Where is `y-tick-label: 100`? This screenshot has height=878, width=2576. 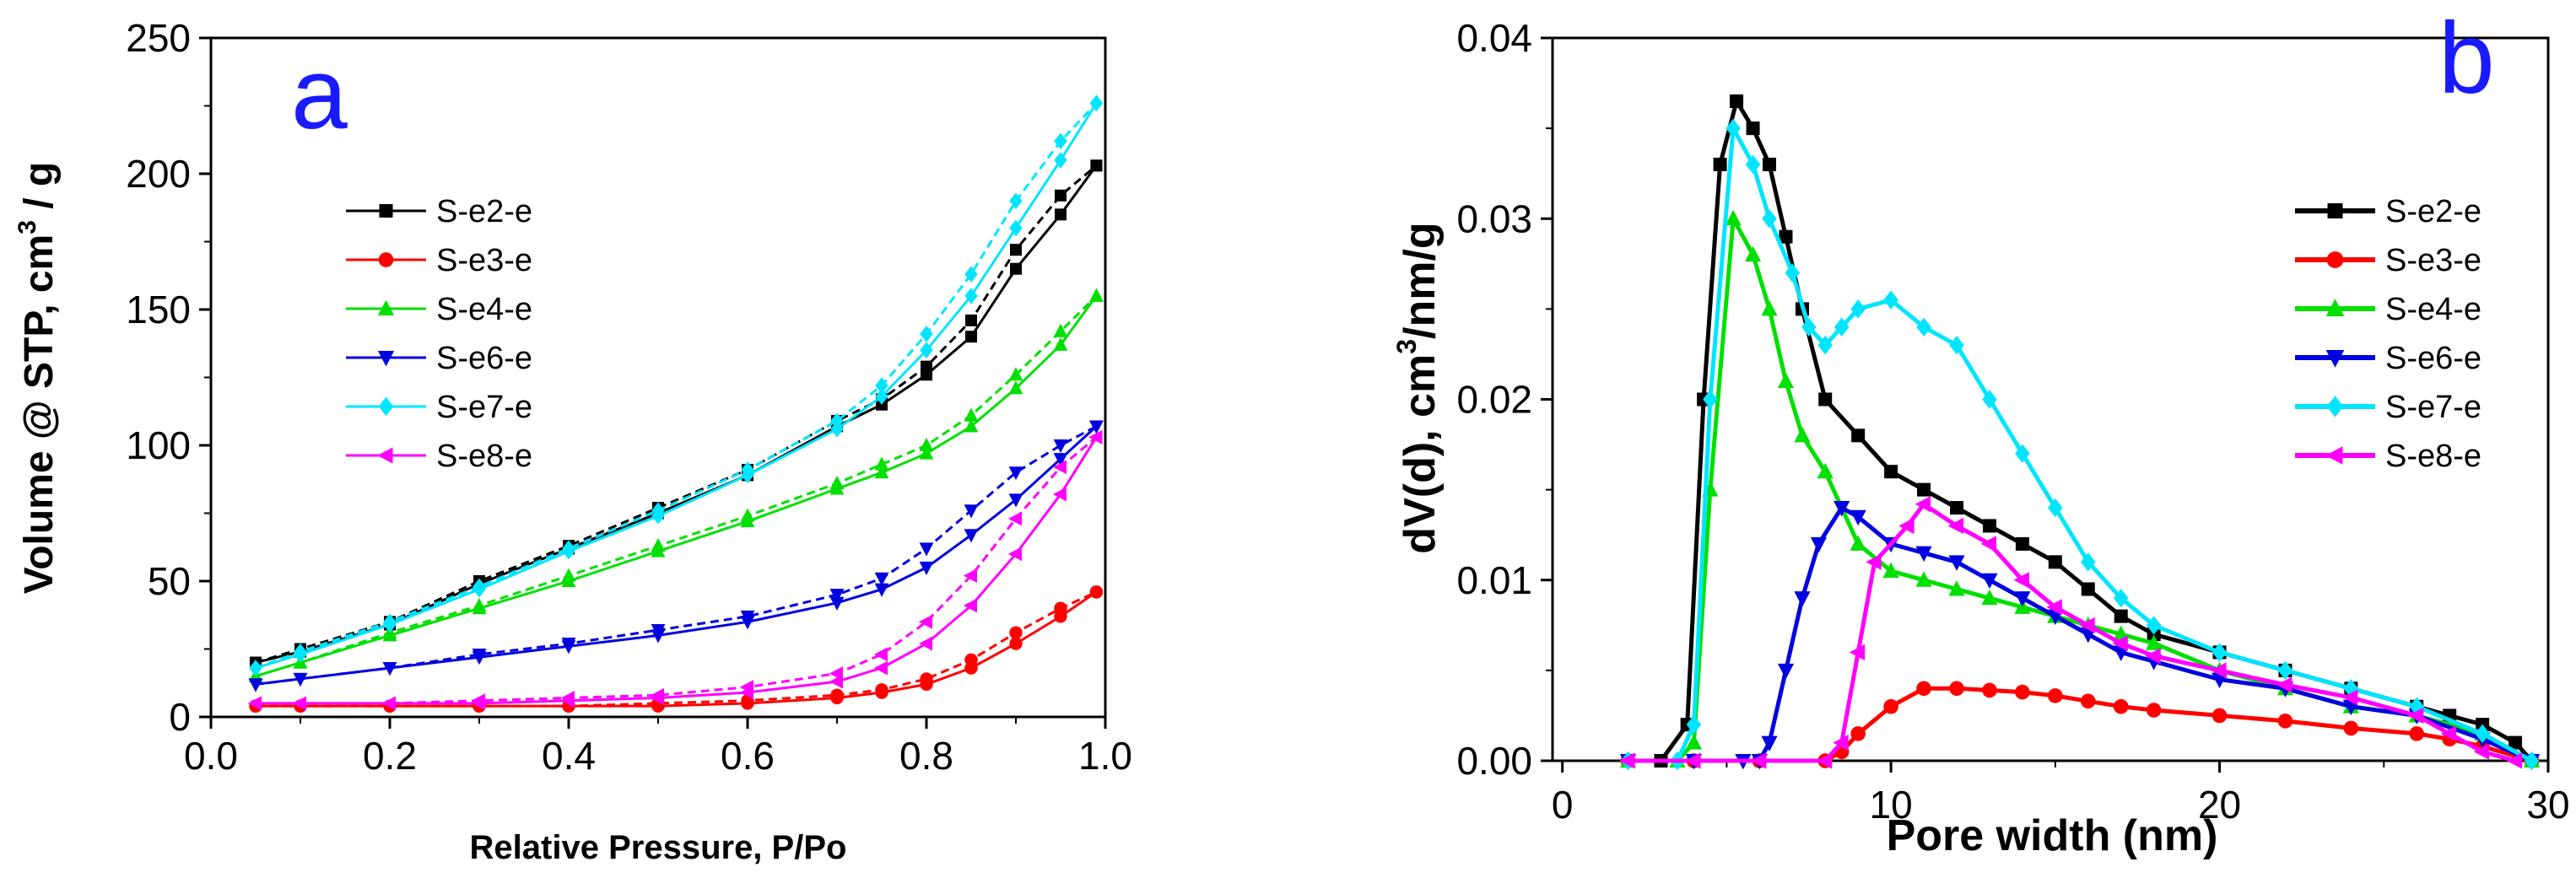 y-tick-label: 100 is located at coordinates (158, 445).